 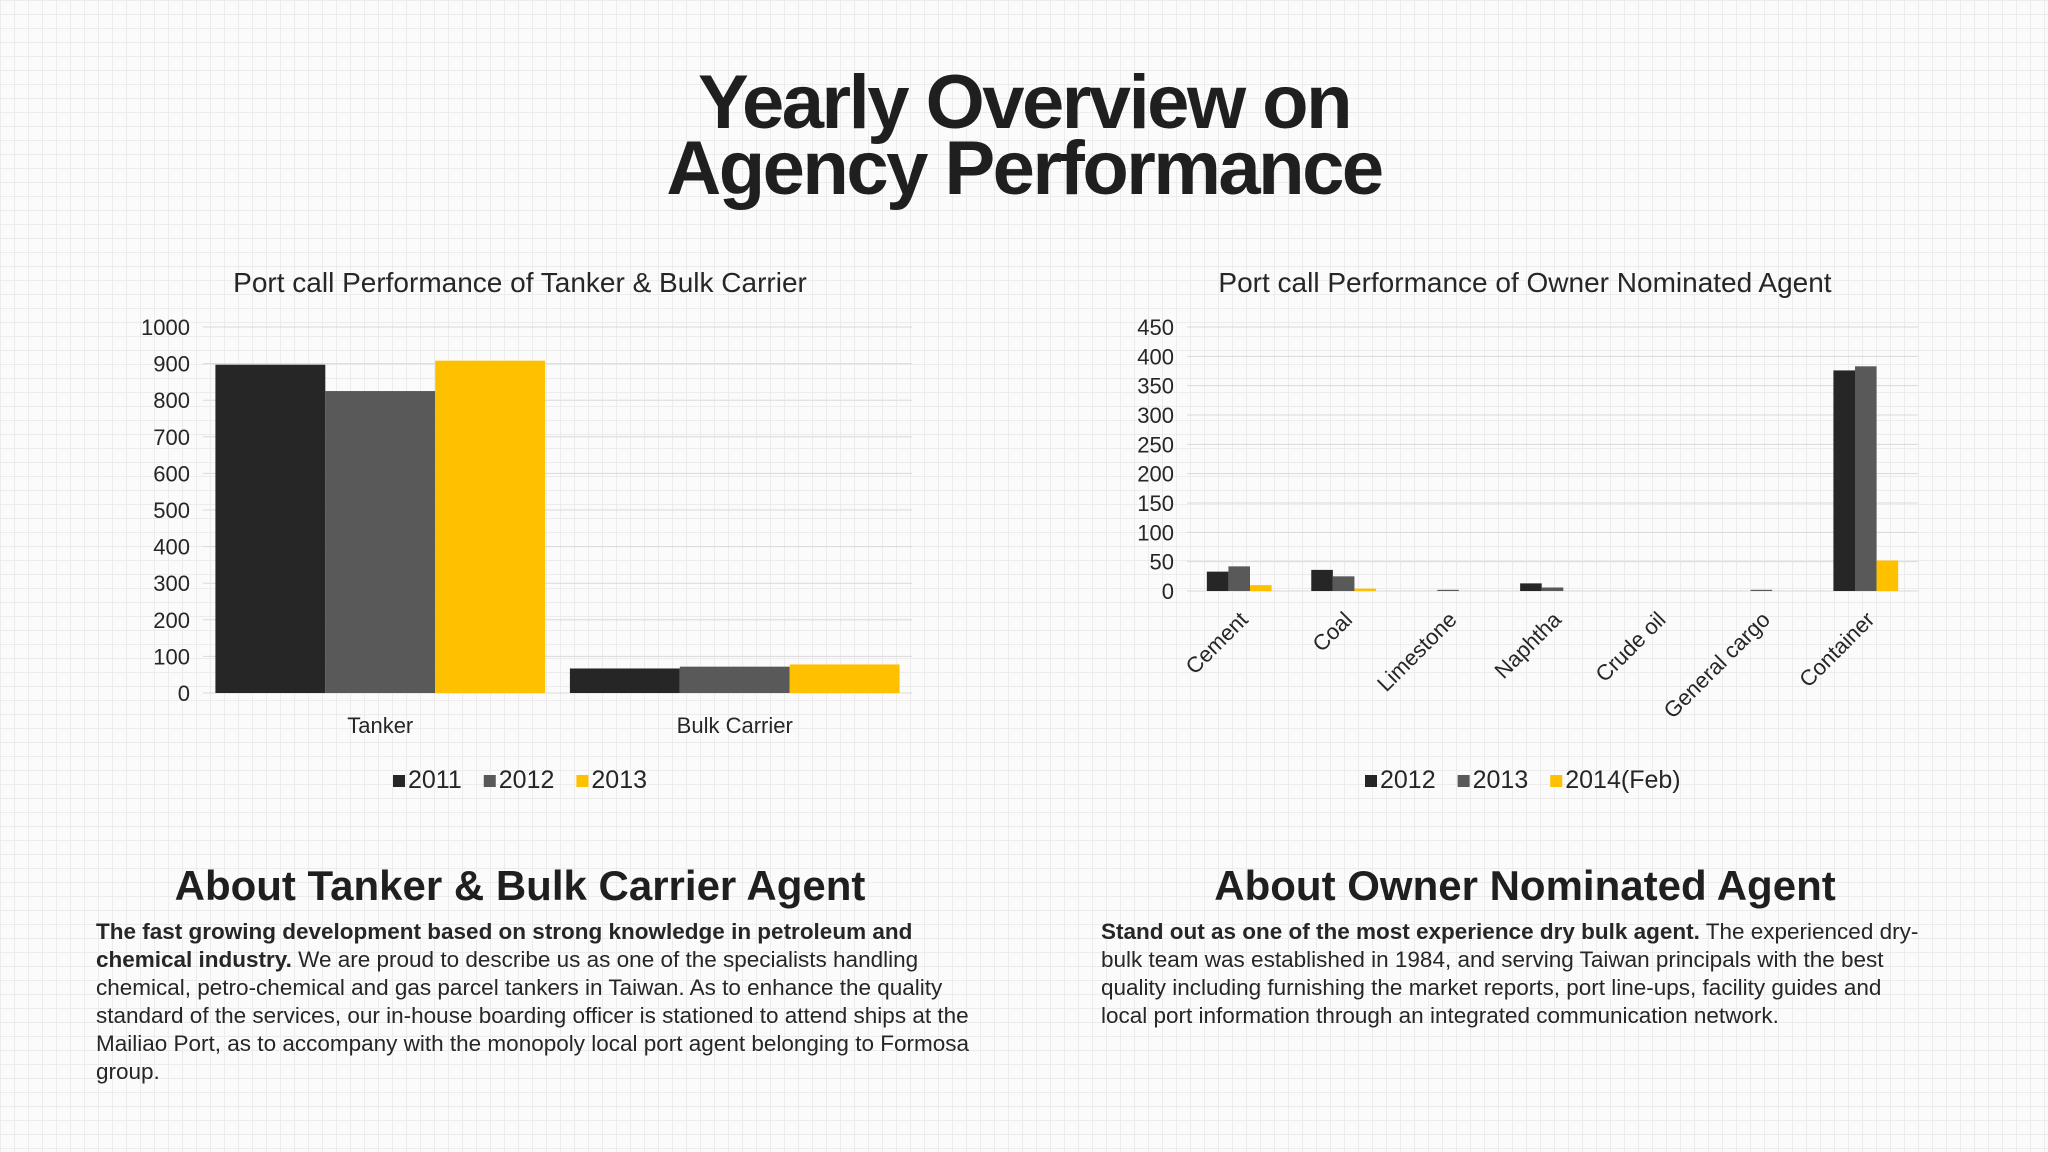 What do you see at coordinates (735, 725) in the screenshot?
I see `x-tick-label: Bulk Carrier` at bounding box center [735, 725].